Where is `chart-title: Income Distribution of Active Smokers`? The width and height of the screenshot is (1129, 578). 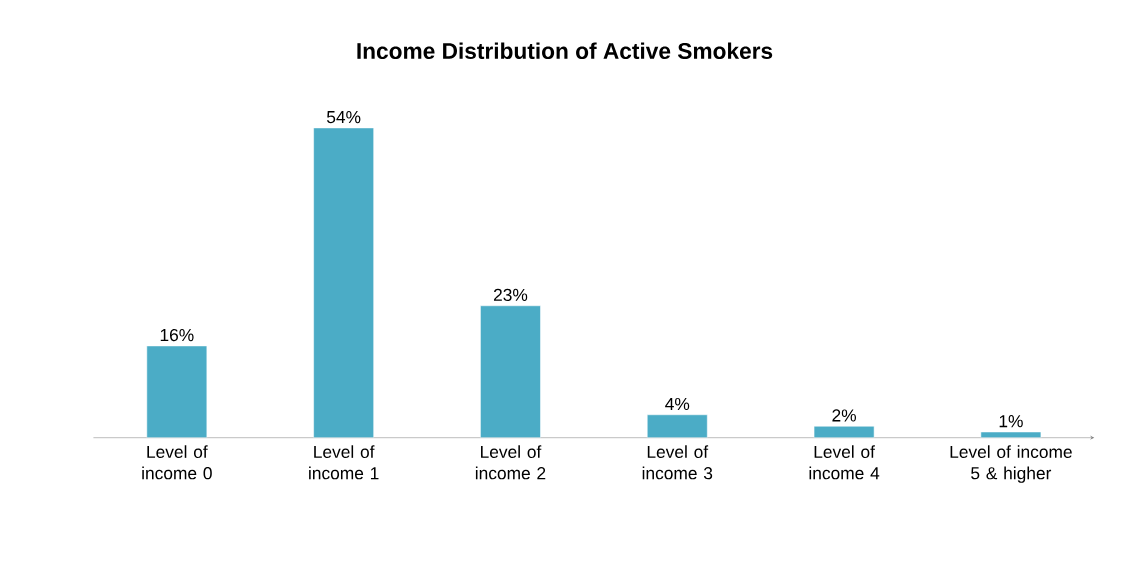
chart-title: Income Distribution of Active Smokers is located at coordinates (565, 51).